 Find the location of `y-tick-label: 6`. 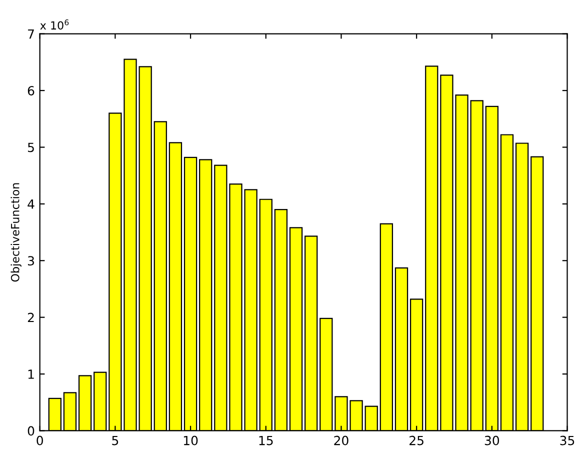

y-tick-label: 6 is located at coordinates (31, 91).